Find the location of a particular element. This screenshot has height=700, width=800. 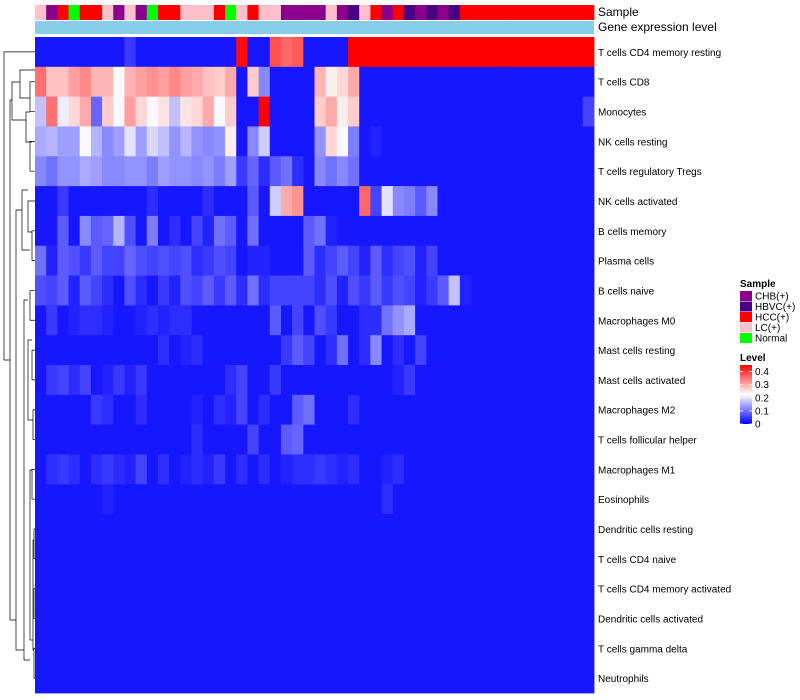

sample-legend-label: HBVC(+) is located at coordinates (775, 307).